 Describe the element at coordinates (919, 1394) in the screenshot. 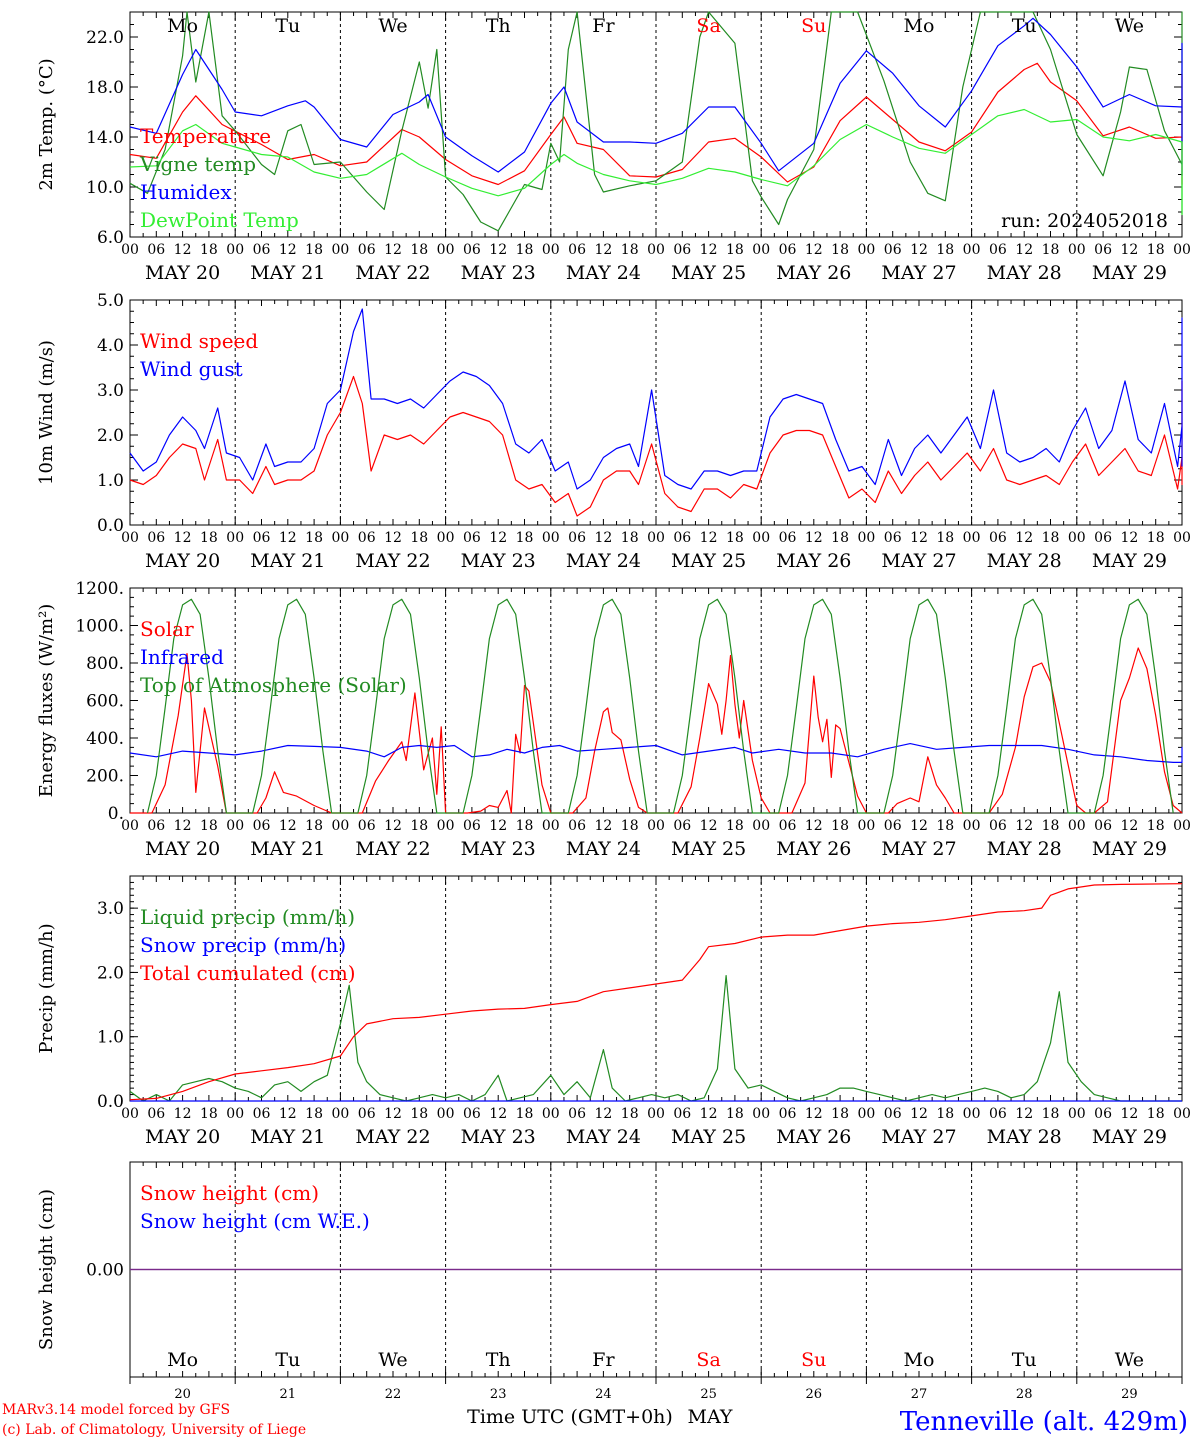

I see `day-number-label: 27` at that location.